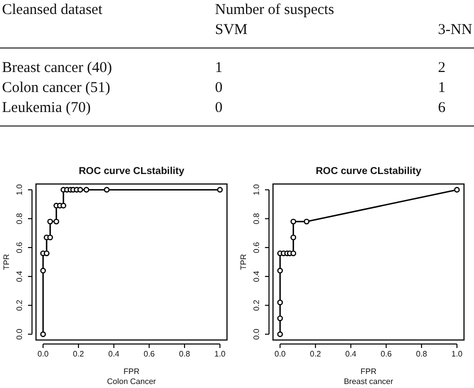 The width and height of the screenshot is (474, 388). What do you see at coordinates (131, 381) in the screenshot?
I see `text: Colon Cancer` at bounding box center [131, 381].